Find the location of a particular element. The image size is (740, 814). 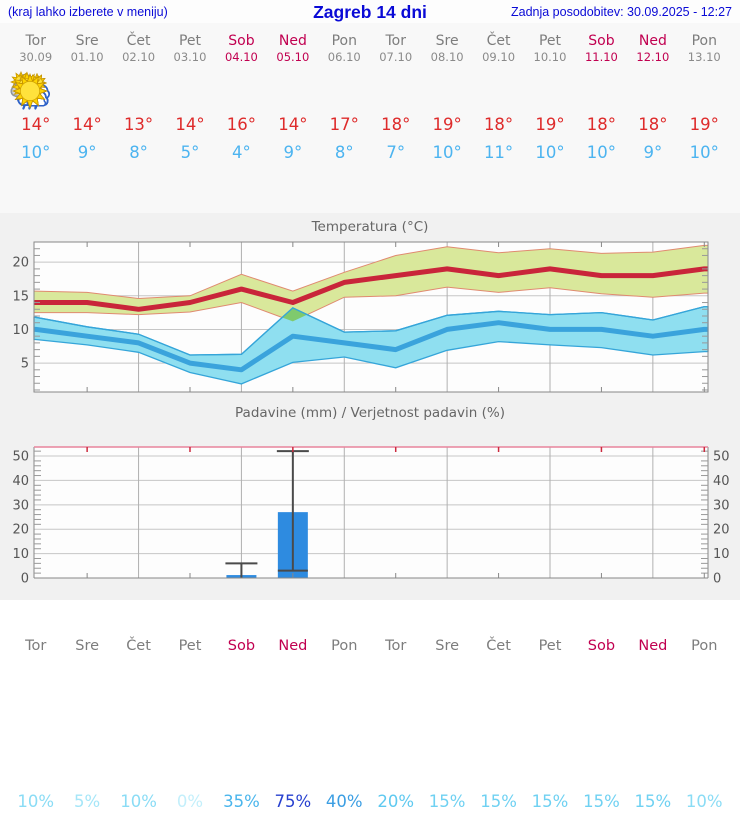

precip-day-label: Sre is located at coordinates (446, 646).